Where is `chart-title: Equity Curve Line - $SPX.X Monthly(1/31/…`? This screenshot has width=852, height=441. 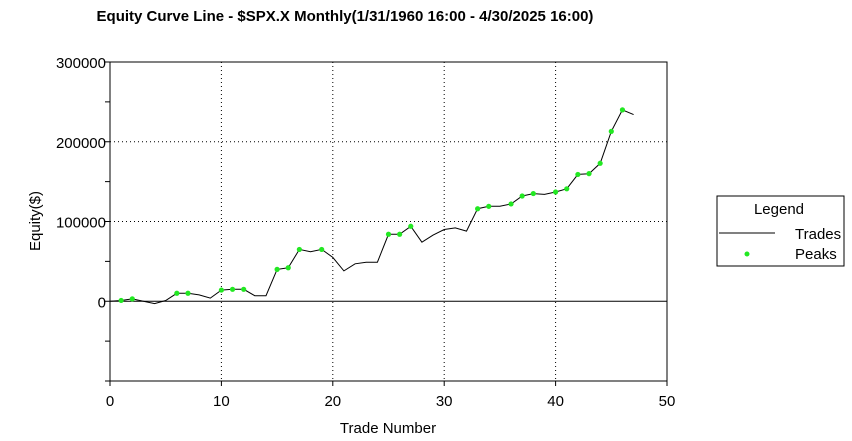
chart-title: Equity Curve Line - $SPX.X Monthly(1/31/… is located at coordinates (345, 16).